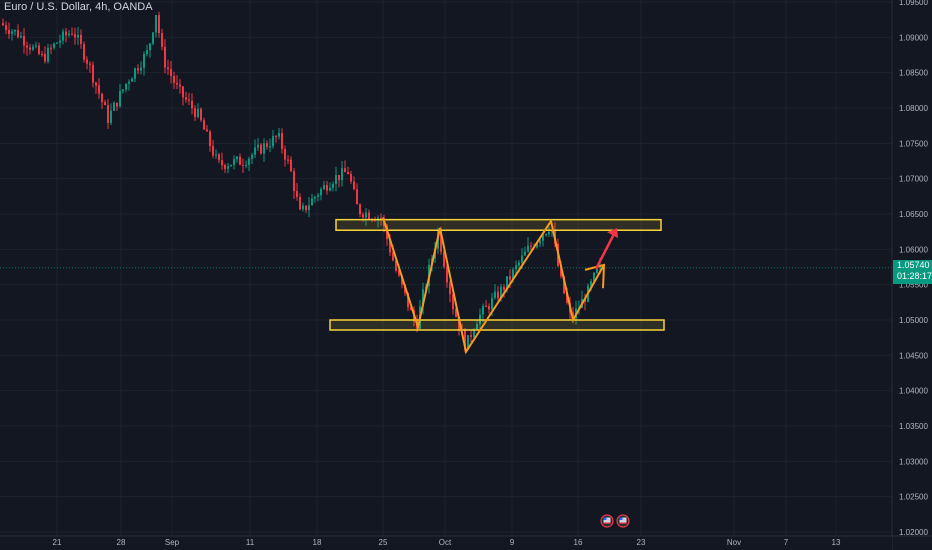 Image resolution: width=932 pixels, height=550 pixels. Describe the element at coordinates (913, 532) in the screenshot. I see `price-tick-label: 1.02000` at that location.